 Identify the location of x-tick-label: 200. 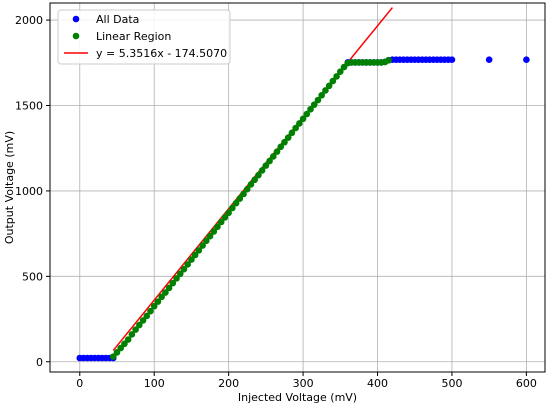
(228, 383).